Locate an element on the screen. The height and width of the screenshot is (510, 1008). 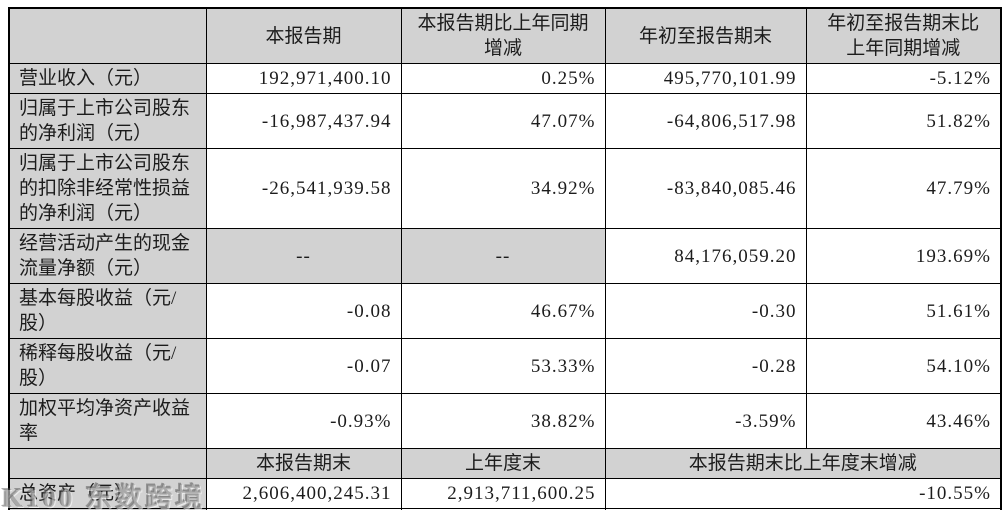
table-header-row-1: 本报告期 本报告期比上年同期增减 年初至报告期末 年初至报告期末比上年同期增减 is located at coordinates (505, 35).